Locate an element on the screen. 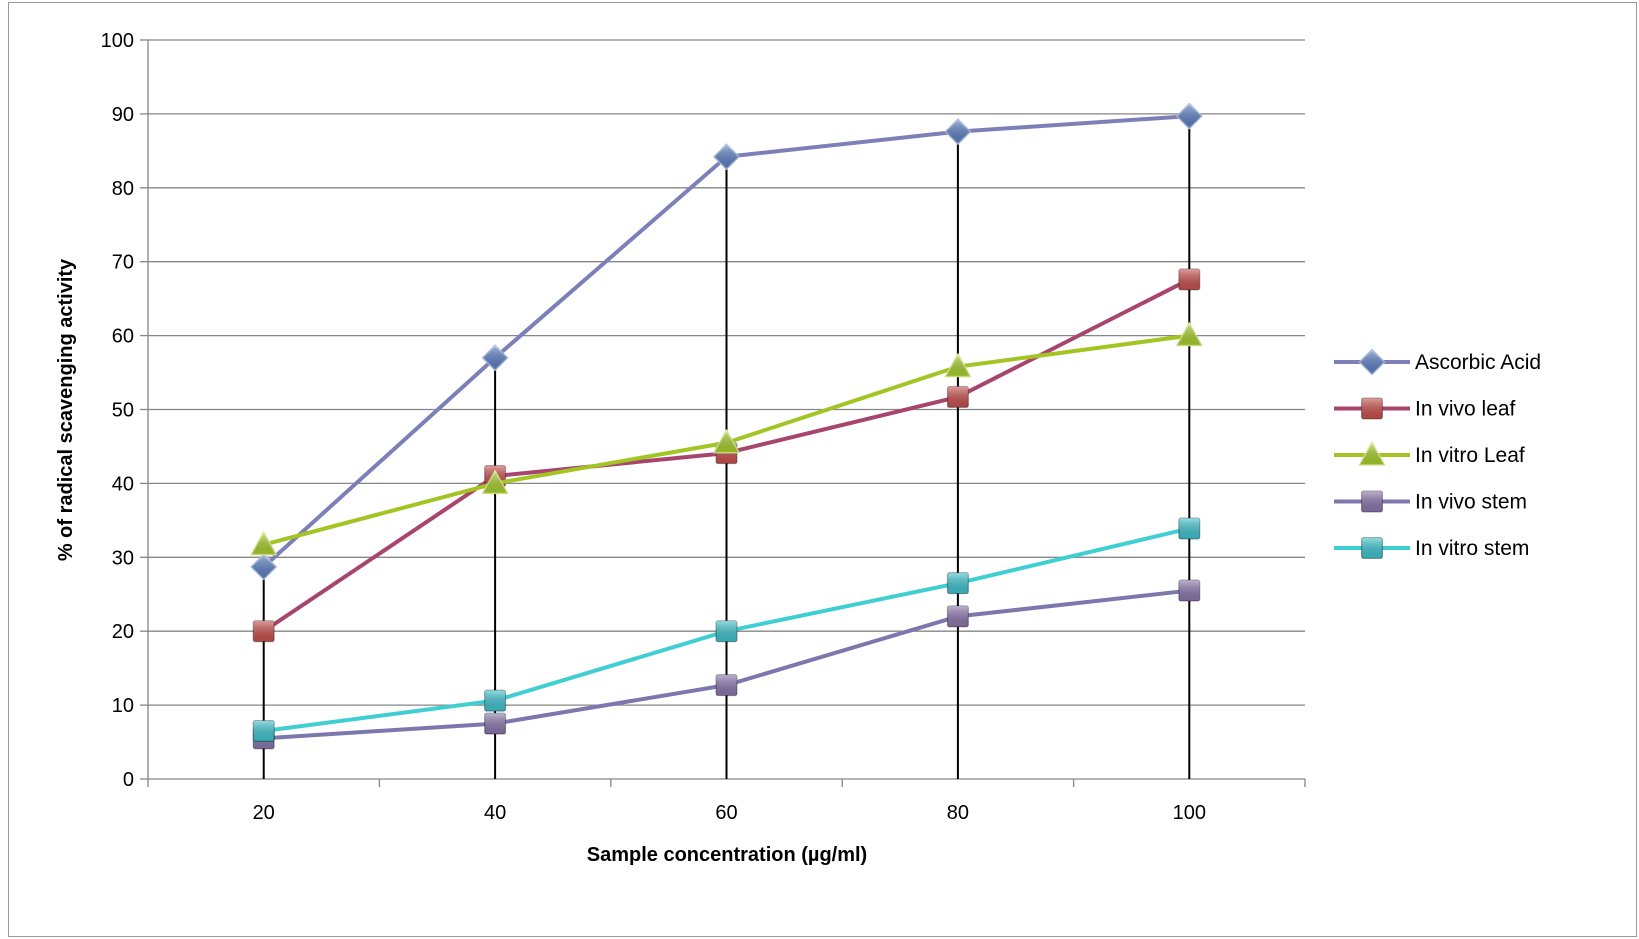 The height and width of the screenshot is (939, 1639). y-tick-label: 40 is located at coordinates (123, 484).